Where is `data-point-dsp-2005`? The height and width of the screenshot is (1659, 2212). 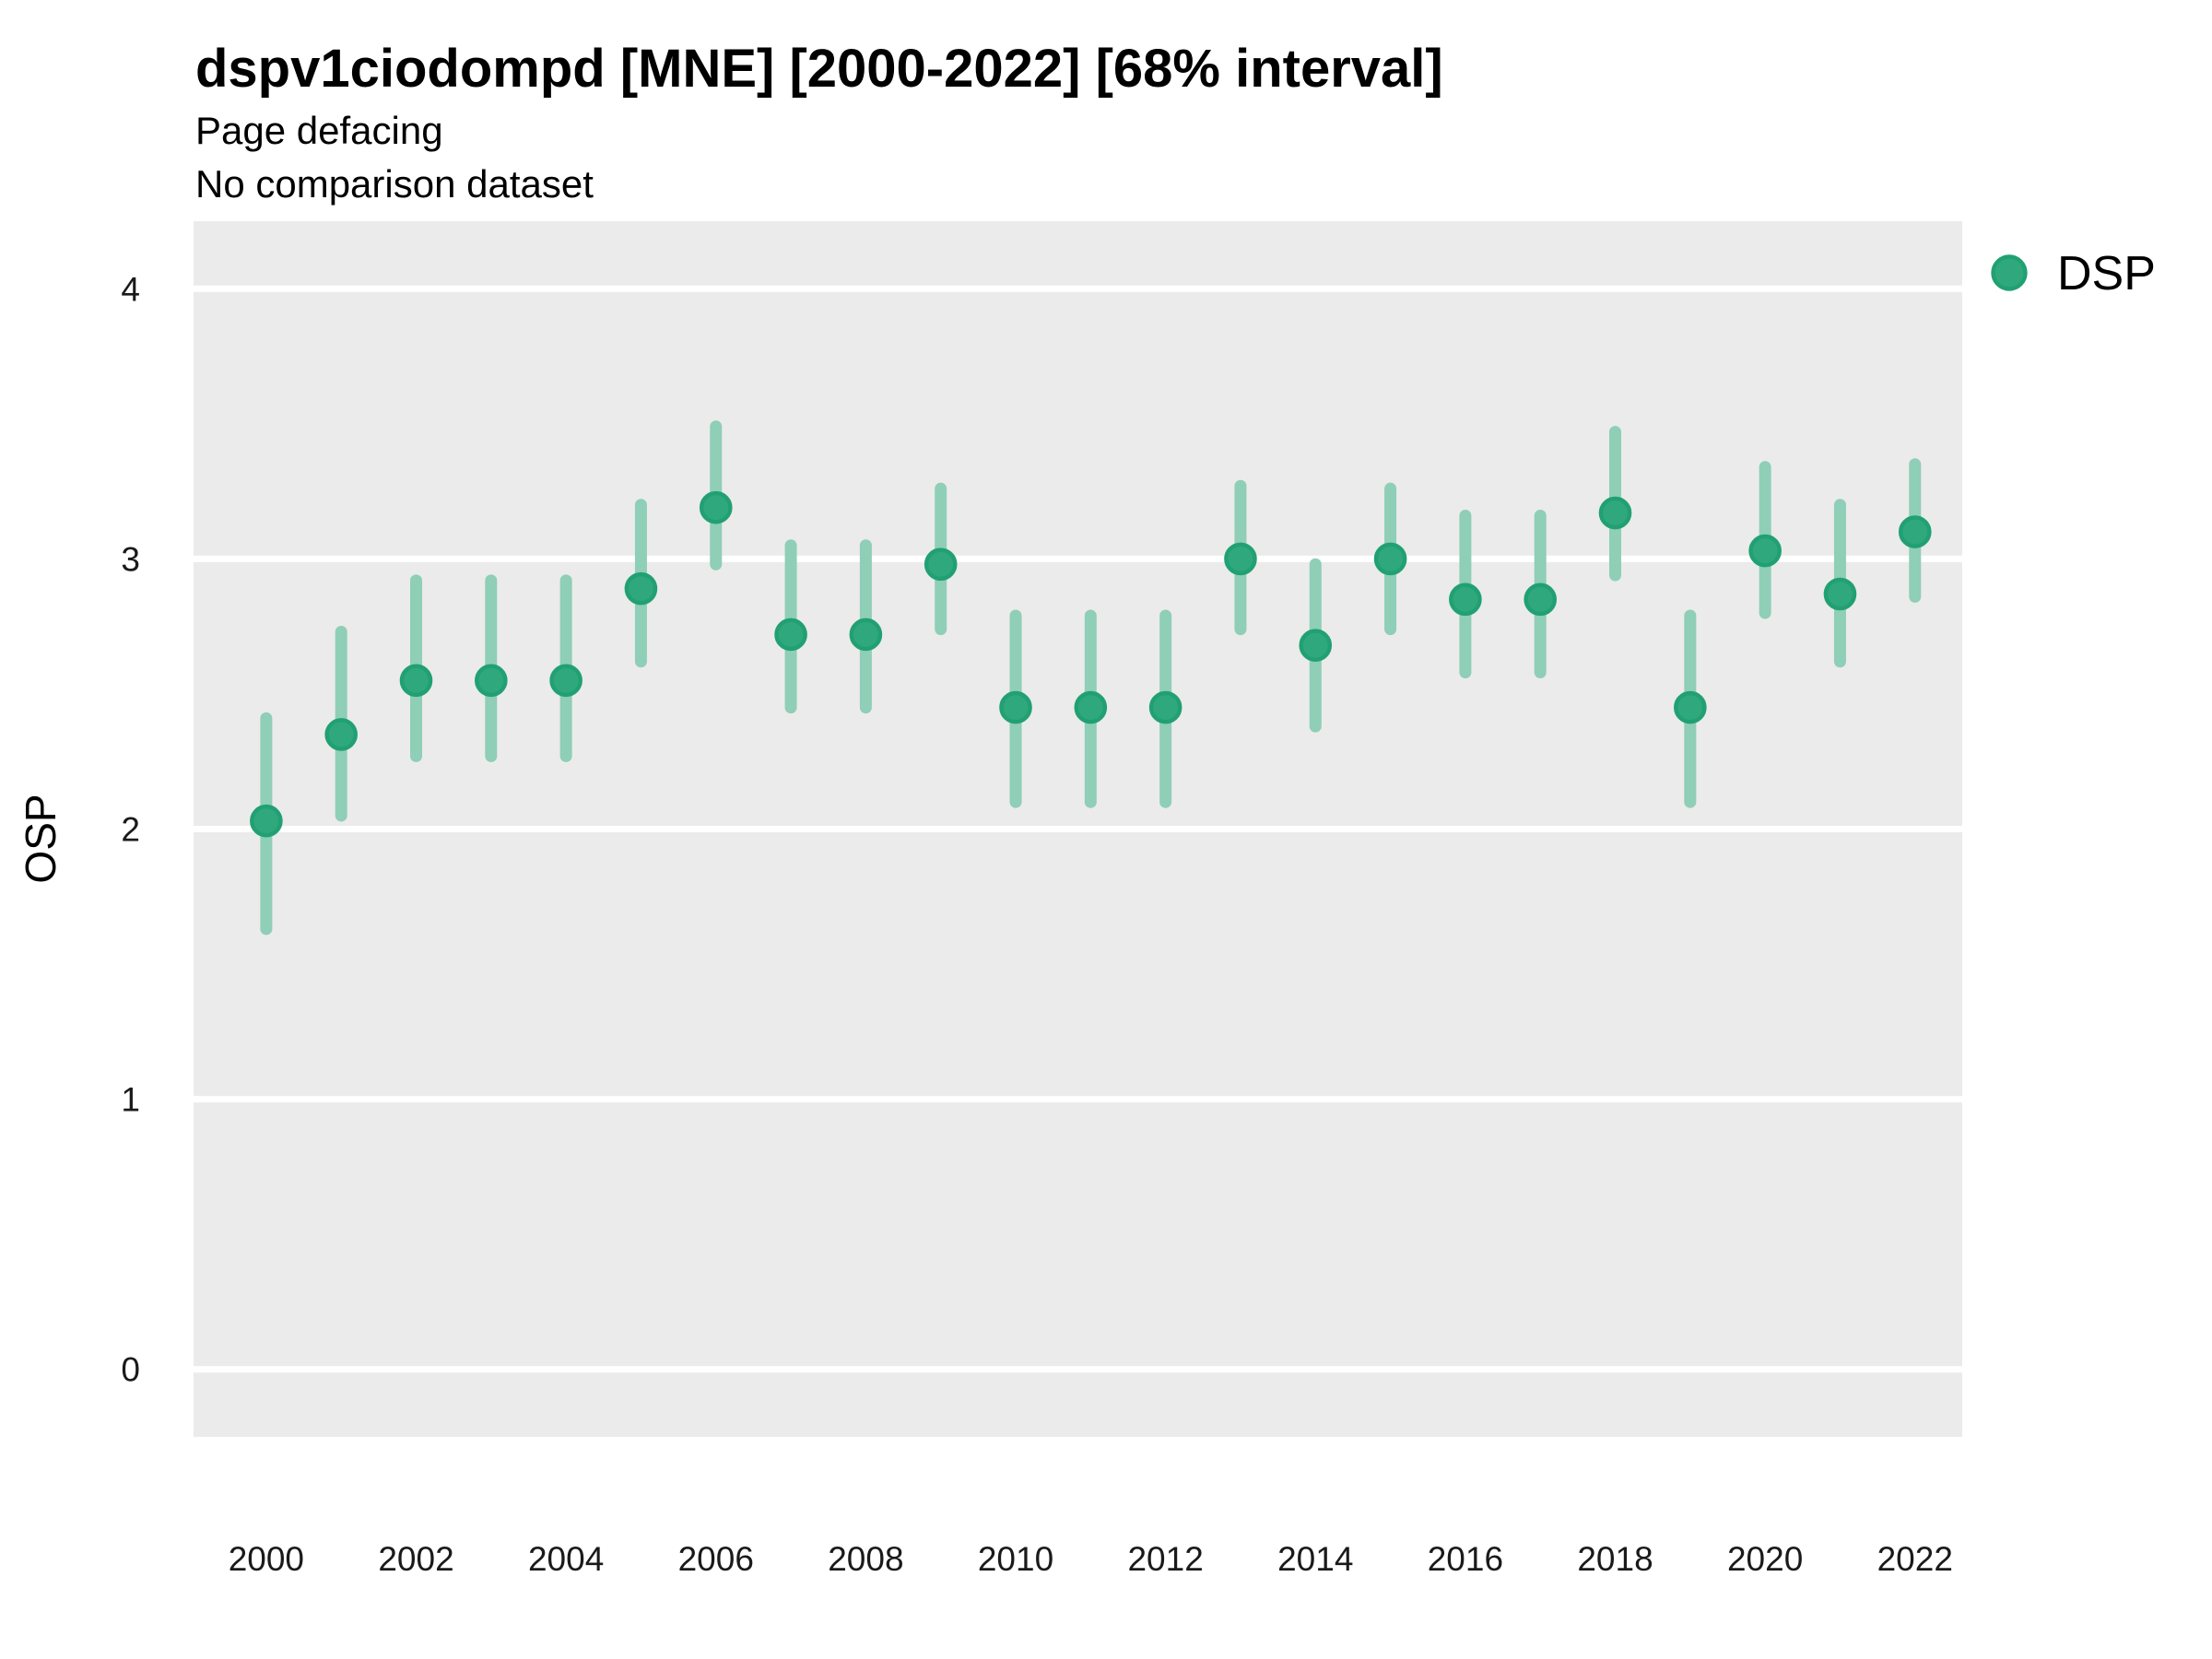 data-point-dsp-2005 is located at coordinates (641, 588).